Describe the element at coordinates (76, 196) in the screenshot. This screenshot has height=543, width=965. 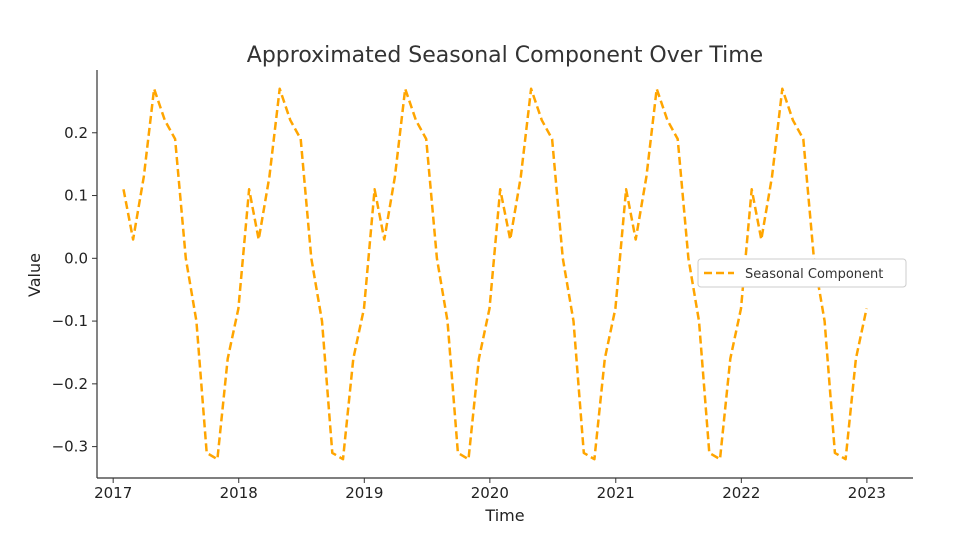
I see `y-tick-label: 0.1` at that location.